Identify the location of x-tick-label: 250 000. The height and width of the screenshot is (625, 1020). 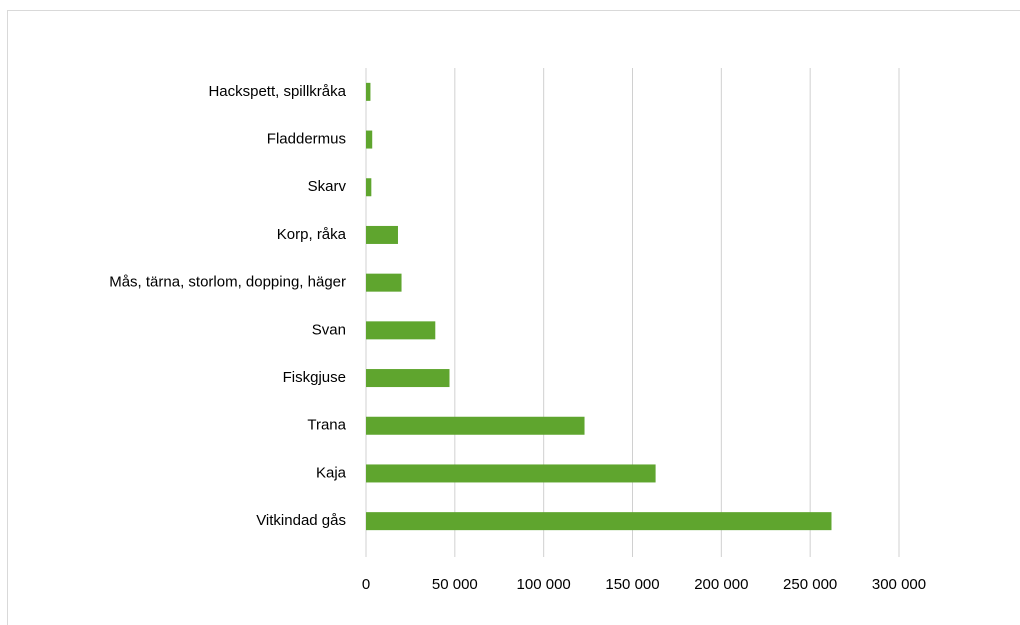
(810, 584).